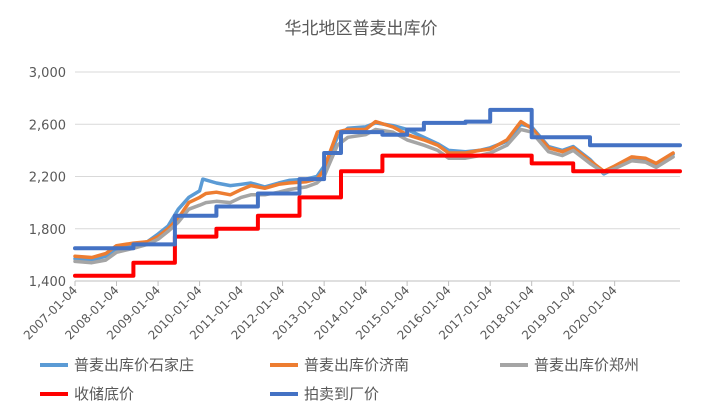 This screenshot has height=410, width=721. What do you see at coordinates (134, 365) in the screenshot?
I see `legend-label-0: 普麦出库价石家庄` at bounding box center [134, 365].